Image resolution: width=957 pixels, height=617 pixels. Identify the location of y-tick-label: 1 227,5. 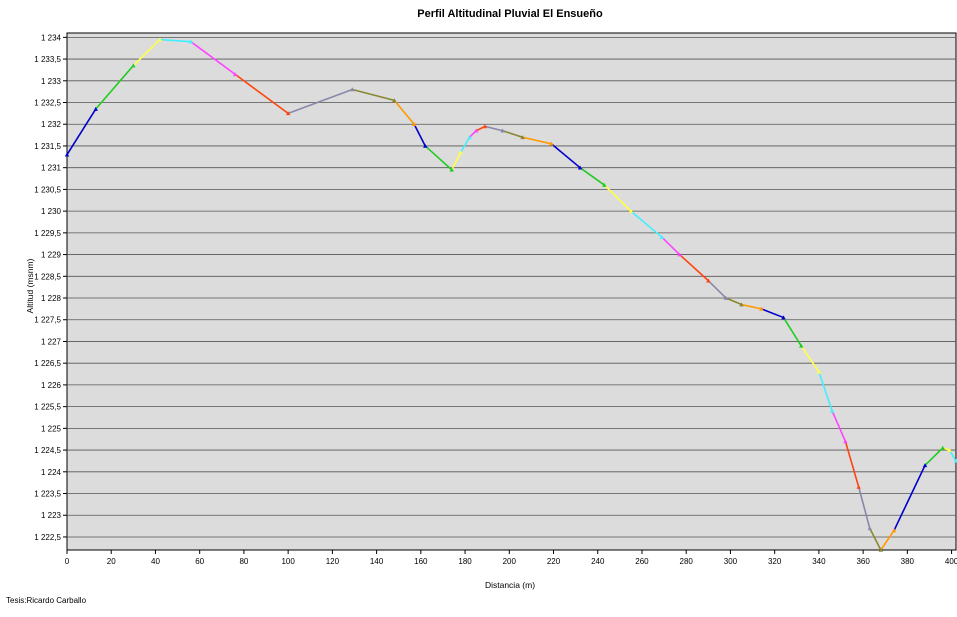
(47, 320).